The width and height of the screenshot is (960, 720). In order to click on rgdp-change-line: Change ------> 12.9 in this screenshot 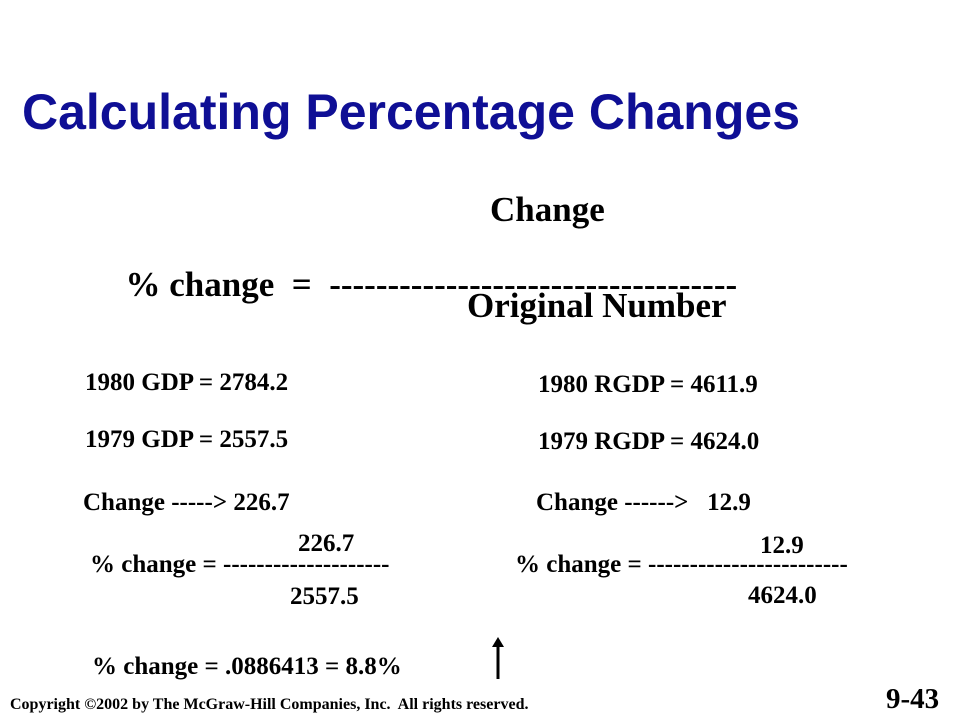, I will do `click(643, 502)`.